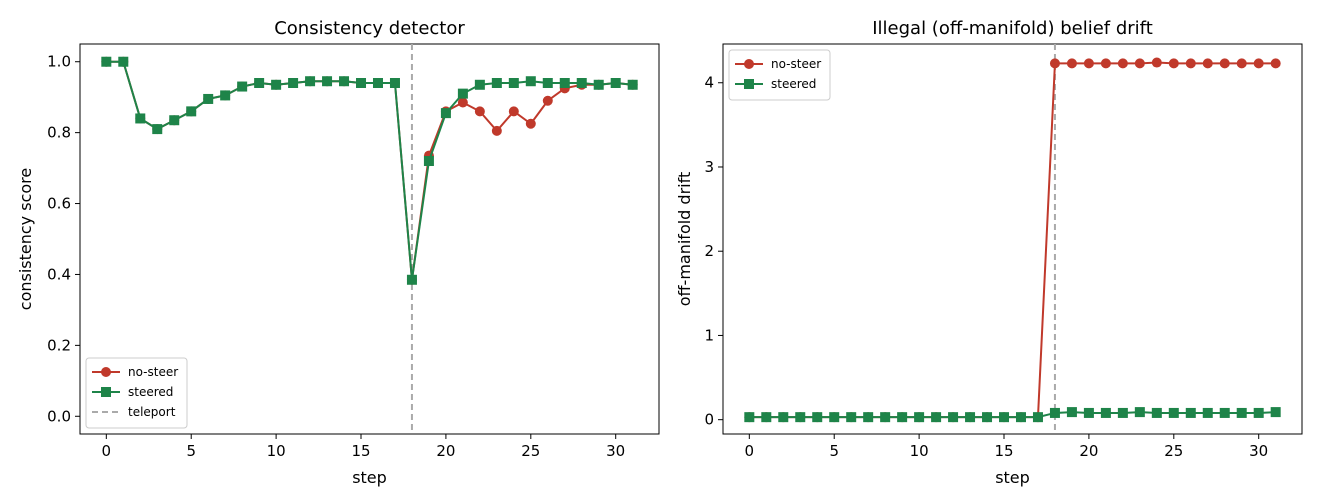 This screenshot has width=1320, height=504. What do you see at coordinates (59, 345) in the screenshot?
I see `y-tick-label: 0.2` at bounding box center [59, 345].